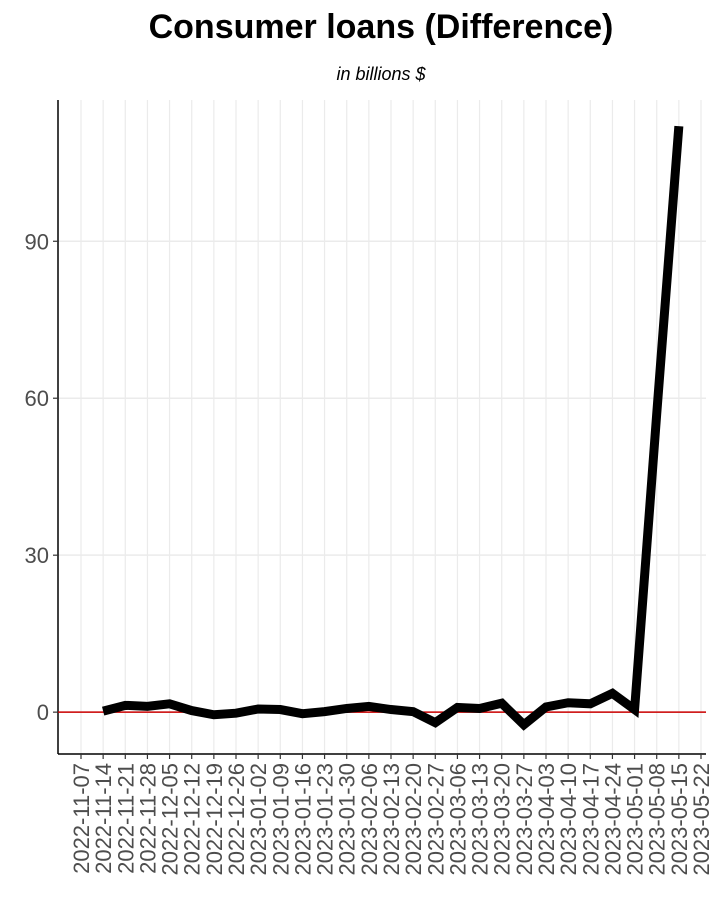 This screenshot has width=720, height=921. What do you see at coordinates (41, 477) in the screenshot?
I see `y-axis-ticks: 0 30 60 90` at bounding box center [41, 477].